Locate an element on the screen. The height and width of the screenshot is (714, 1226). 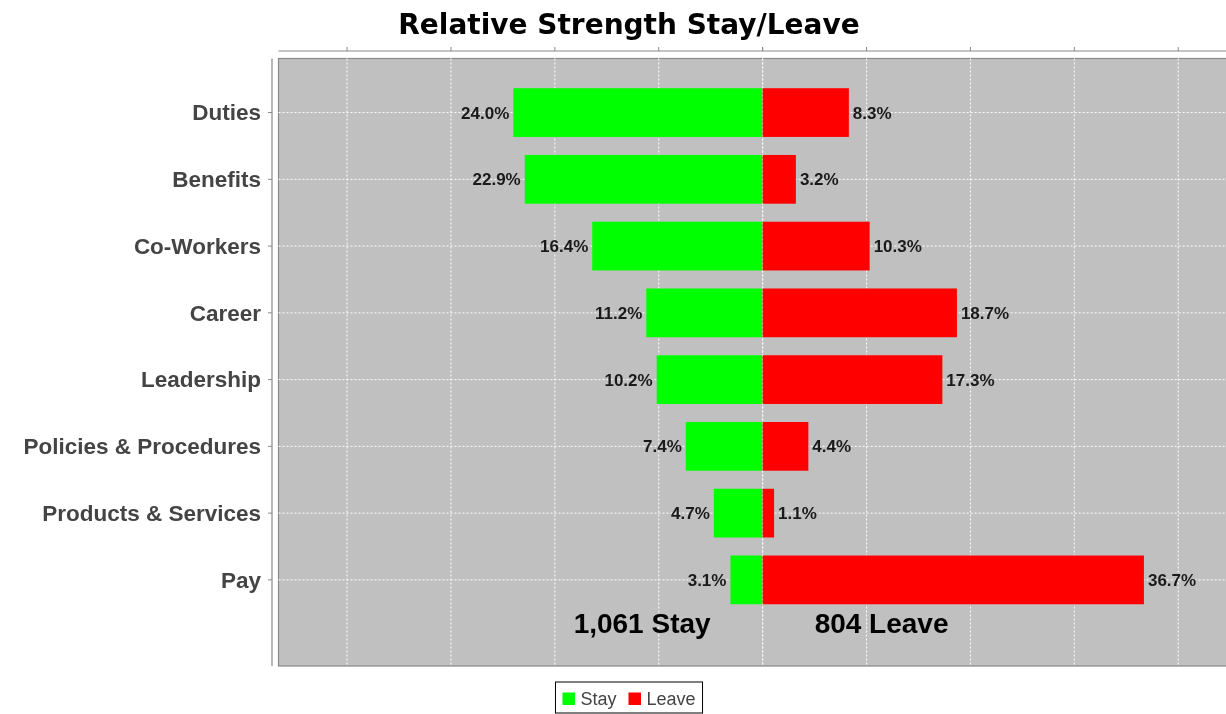
data-label: 17.3% is located at coordinates (970, 380).